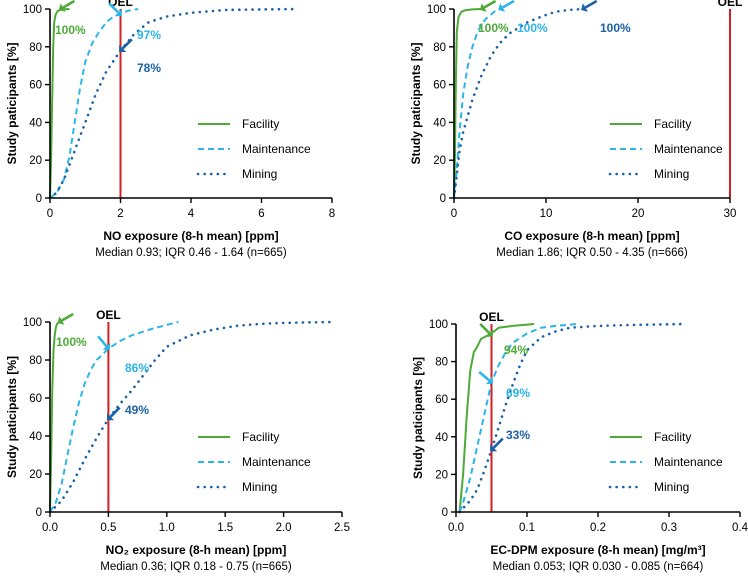 The width and height of the screenshot is (748, 576). What do you see at coordinates (149, 35) in the screenshot?
I see `annotation-label-maintenance: 97%` at bounding box center [149, 35].